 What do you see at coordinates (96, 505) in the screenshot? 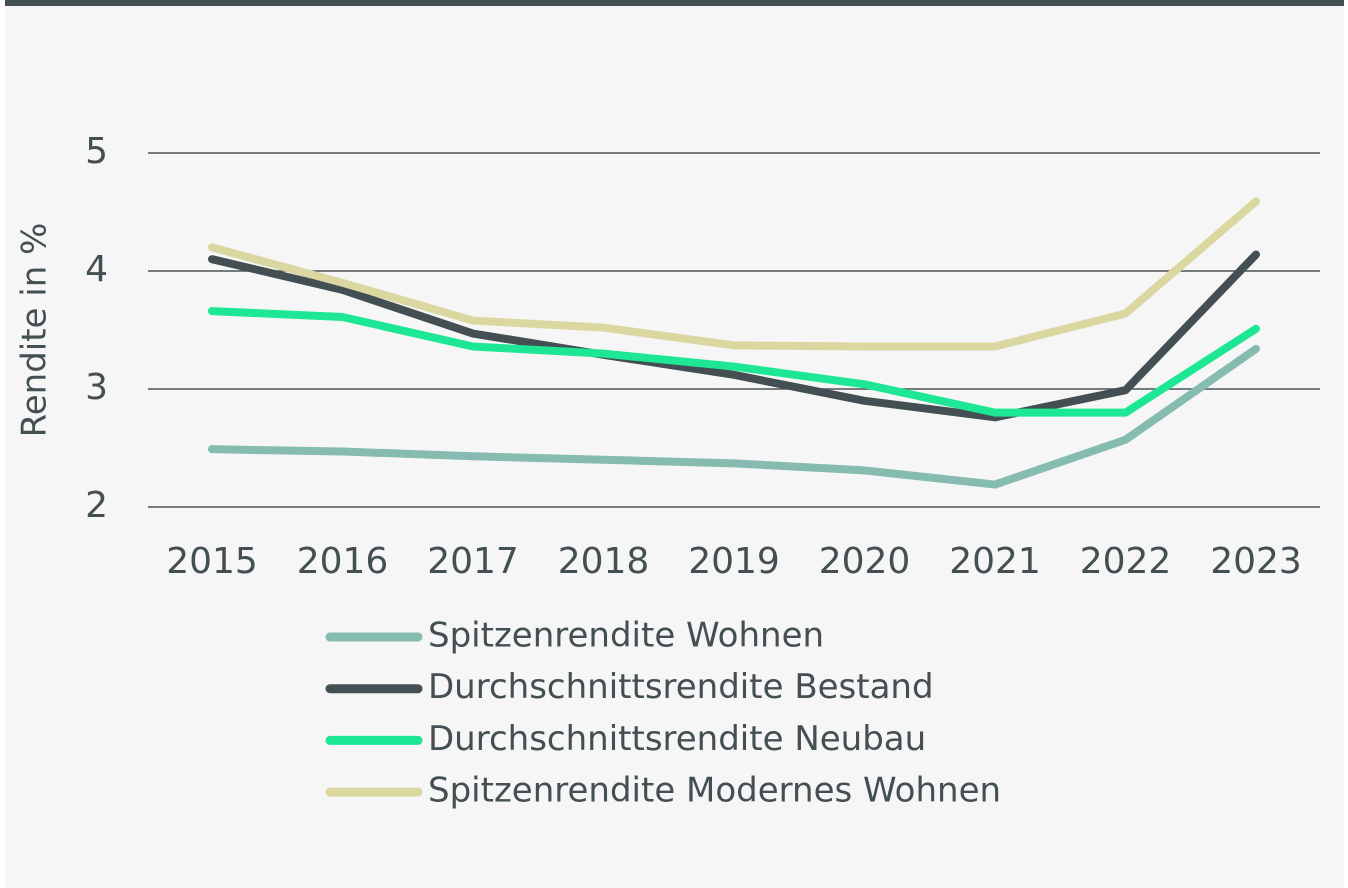
I see `y-tick-label: 2` at bounding box center [96, 505].